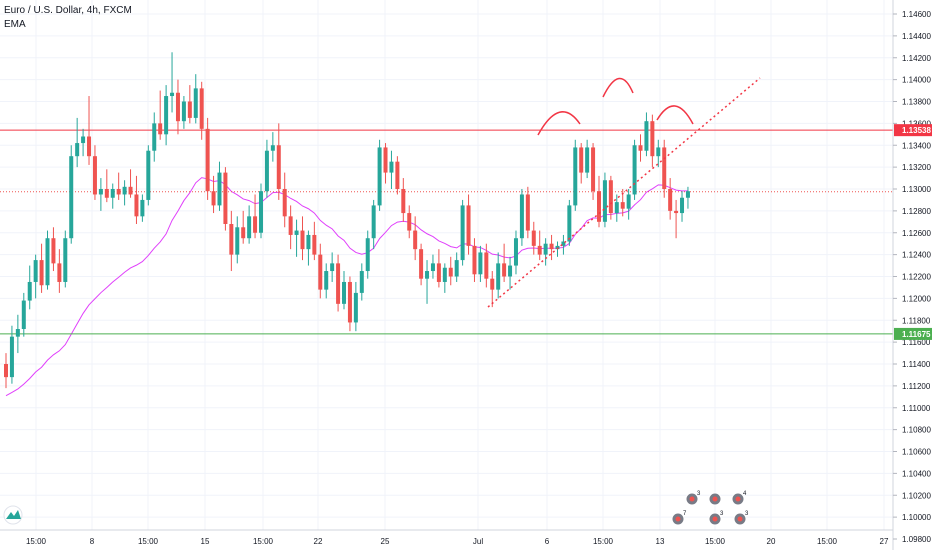 The height and width of the screenshot is (555, 932). What do you see at coordinates (884, 541) in the screenshot?
I see `time-tick-label: 27` at bounding box center [884, 541].